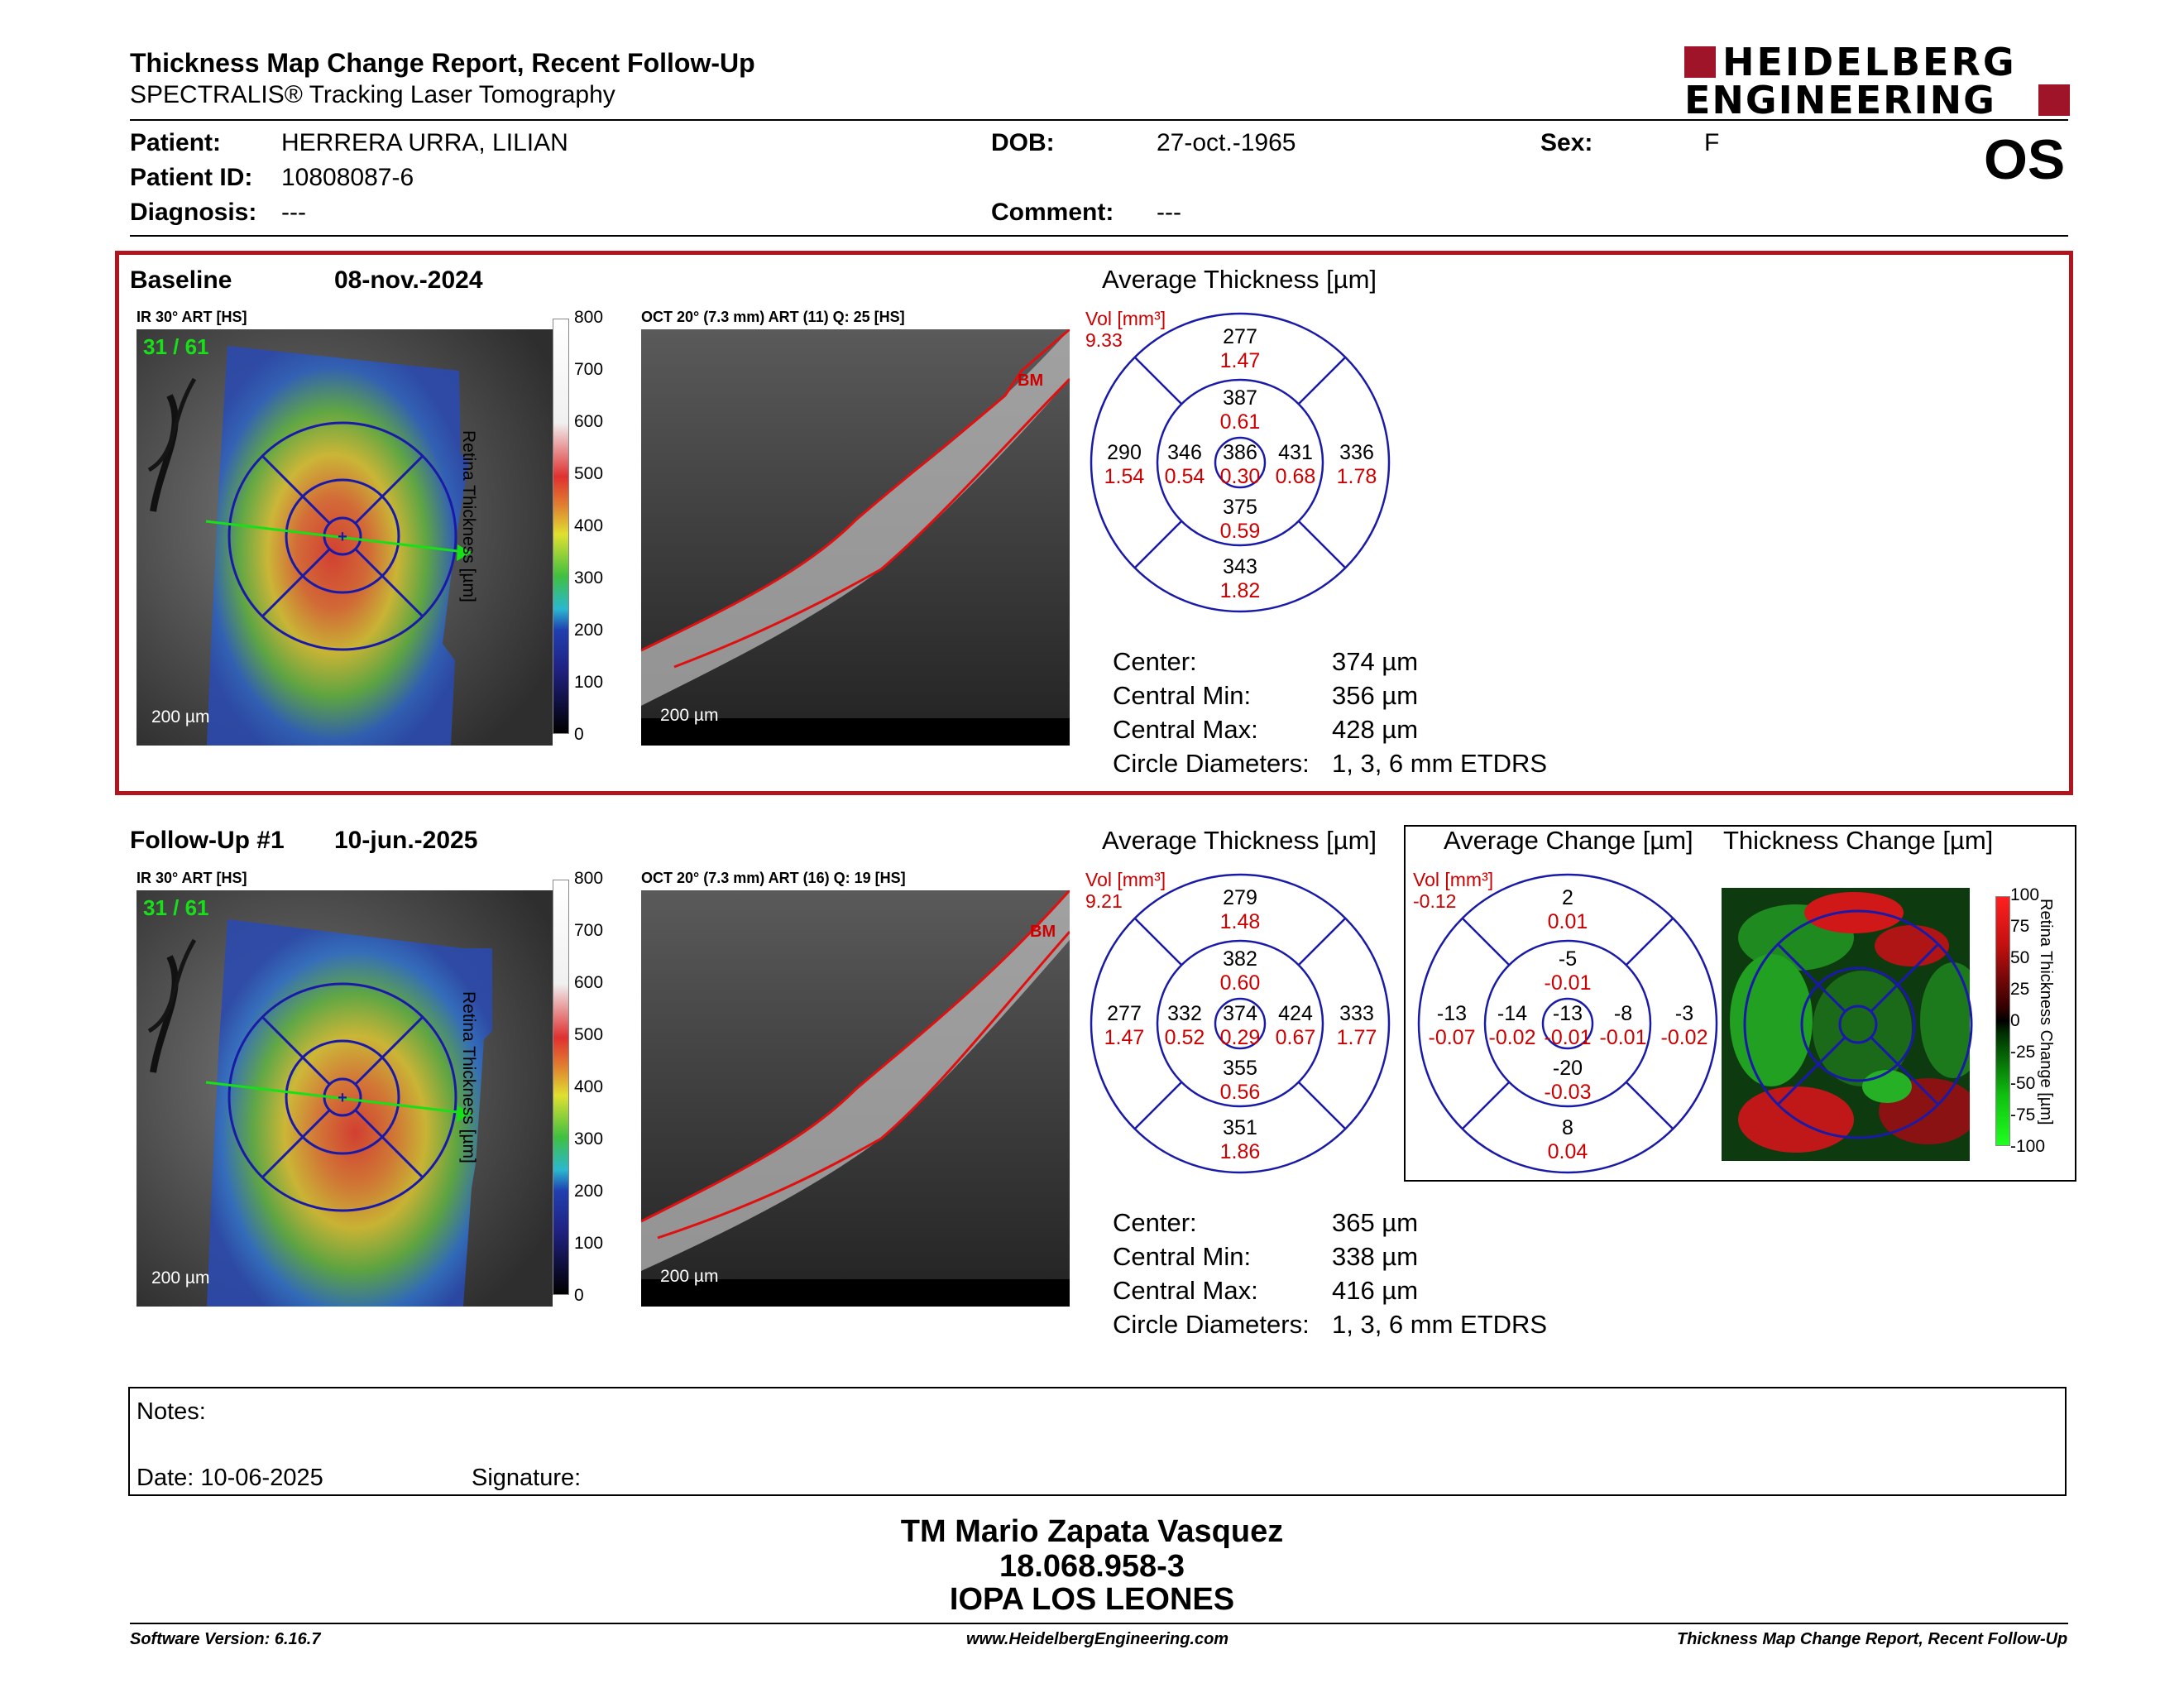 The width and height of the screenshot is (2184, 1688). What do you see at coordinates (1566, 142) in the screenshot?
I see `sex-label: Sex:` at bounding box center [1566, 142].